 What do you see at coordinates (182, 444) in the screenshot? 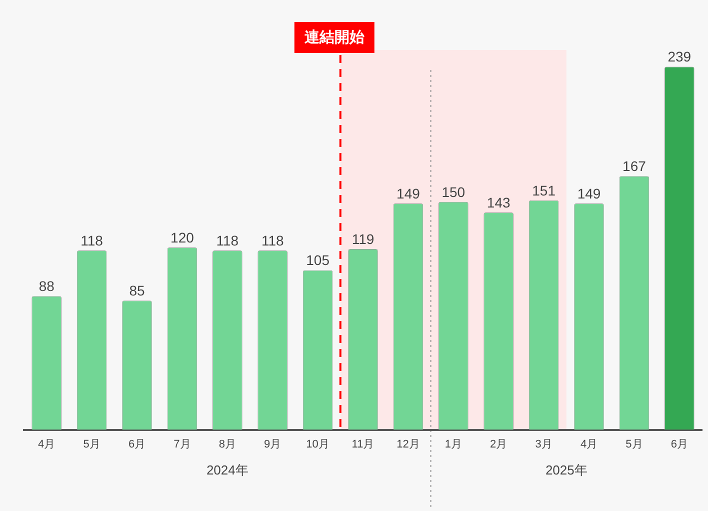
I see `x-tick-label: 7月` at bounding box center [182, 444].